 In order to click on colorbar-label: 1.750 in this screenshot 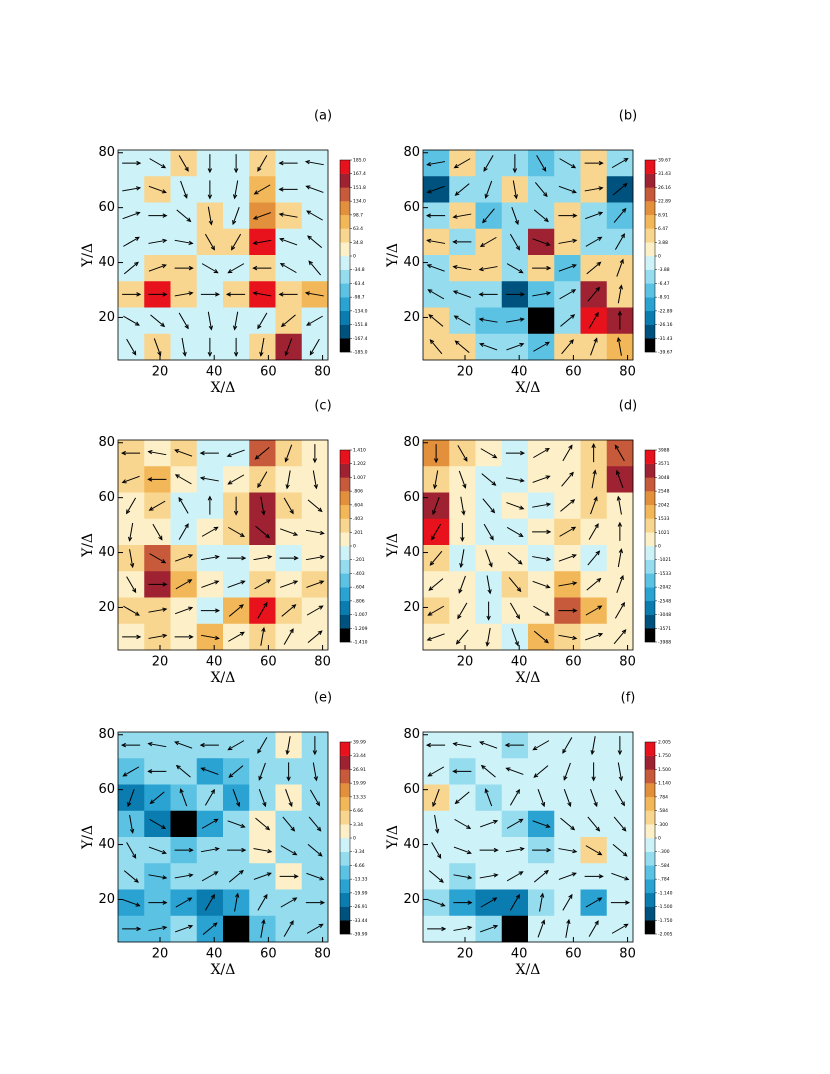, I will do `click(664, 756)`.